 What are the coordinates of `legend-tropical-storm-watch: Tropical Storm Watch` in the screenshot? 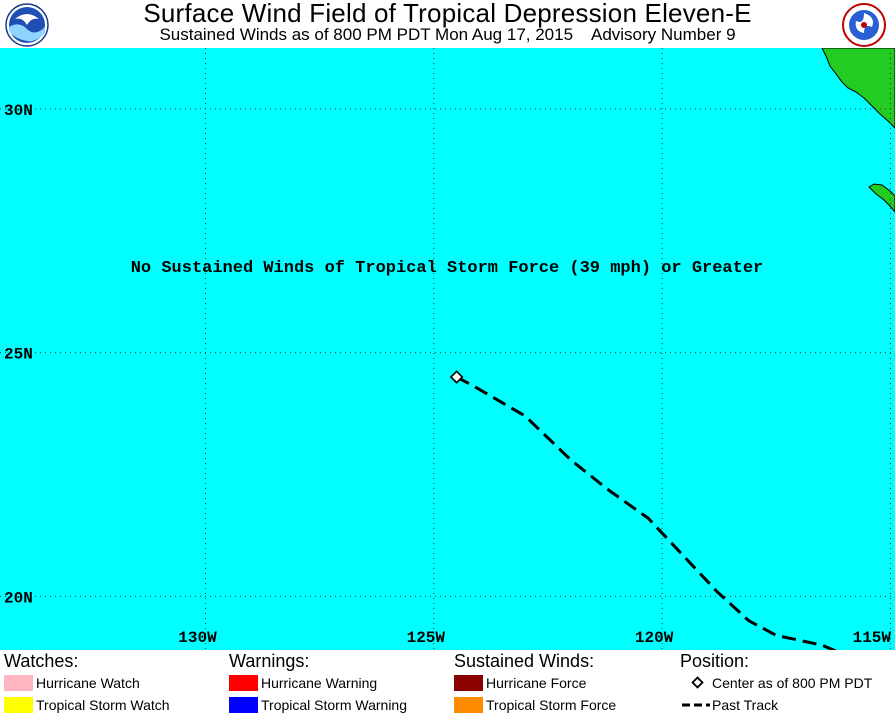 It's located at (85, 705).